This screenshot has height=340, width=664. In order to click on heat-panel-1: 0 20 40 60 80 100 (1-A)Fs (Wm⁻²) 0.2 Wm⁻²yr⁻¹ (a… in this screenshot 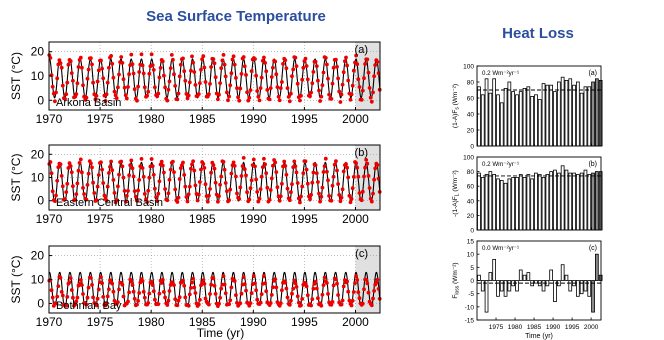, I will do `click(527, 107)`.